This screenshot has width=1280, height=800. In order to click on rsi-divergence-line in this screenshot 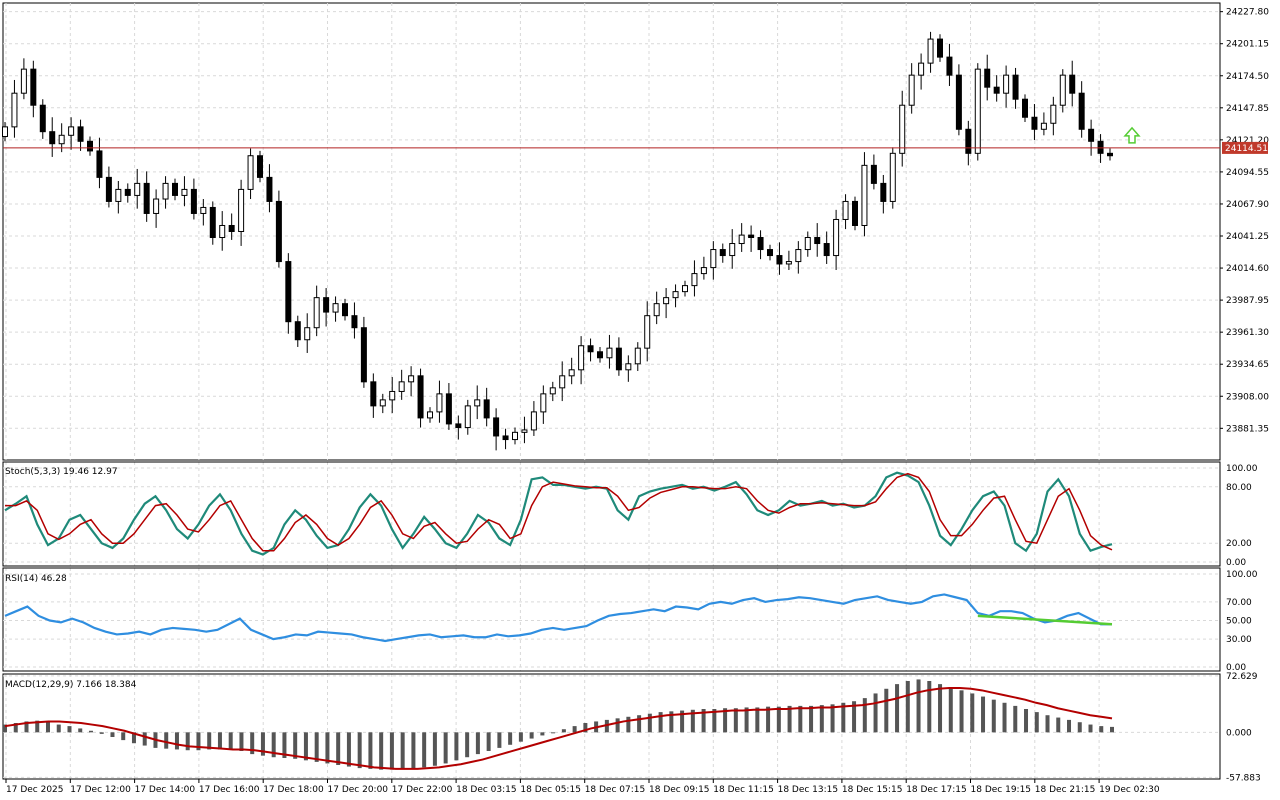, I will do `click(1045, 620)`.